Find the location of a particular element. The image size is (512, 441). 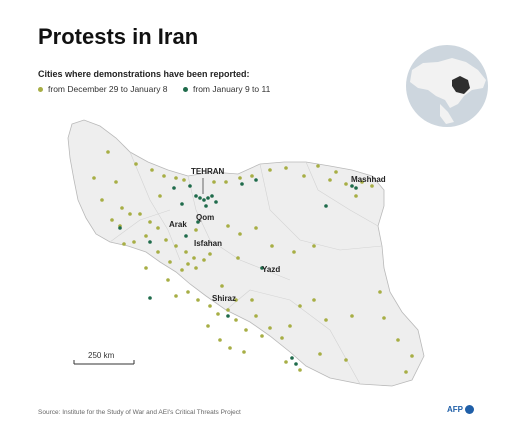

city-label-shiraz: Shiraz is located at coordinates (224, 298).